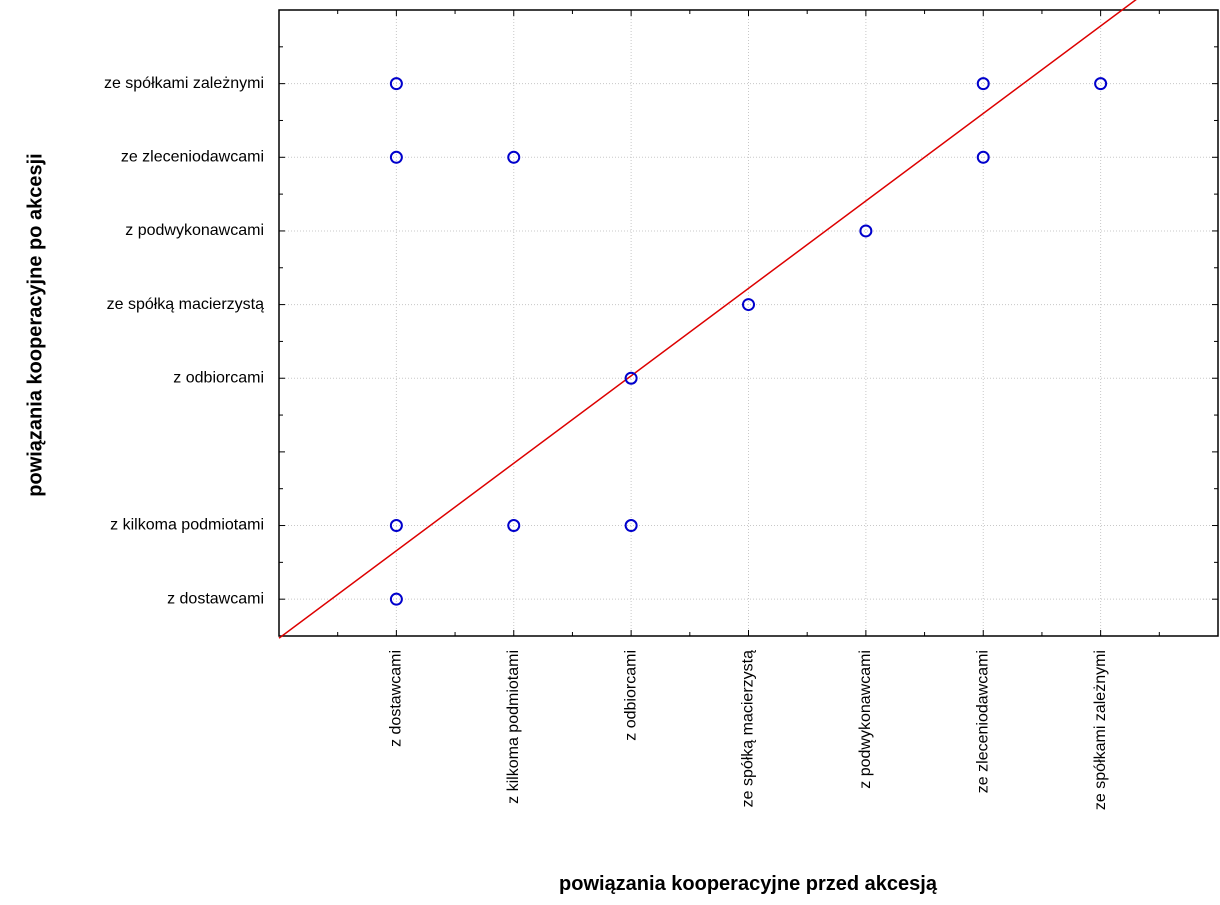 The width and height of the screenshot is (1220, 905). I want to click on x-axis-title: powiązania kooperacyjne przed akcesją, so click(748, 884).